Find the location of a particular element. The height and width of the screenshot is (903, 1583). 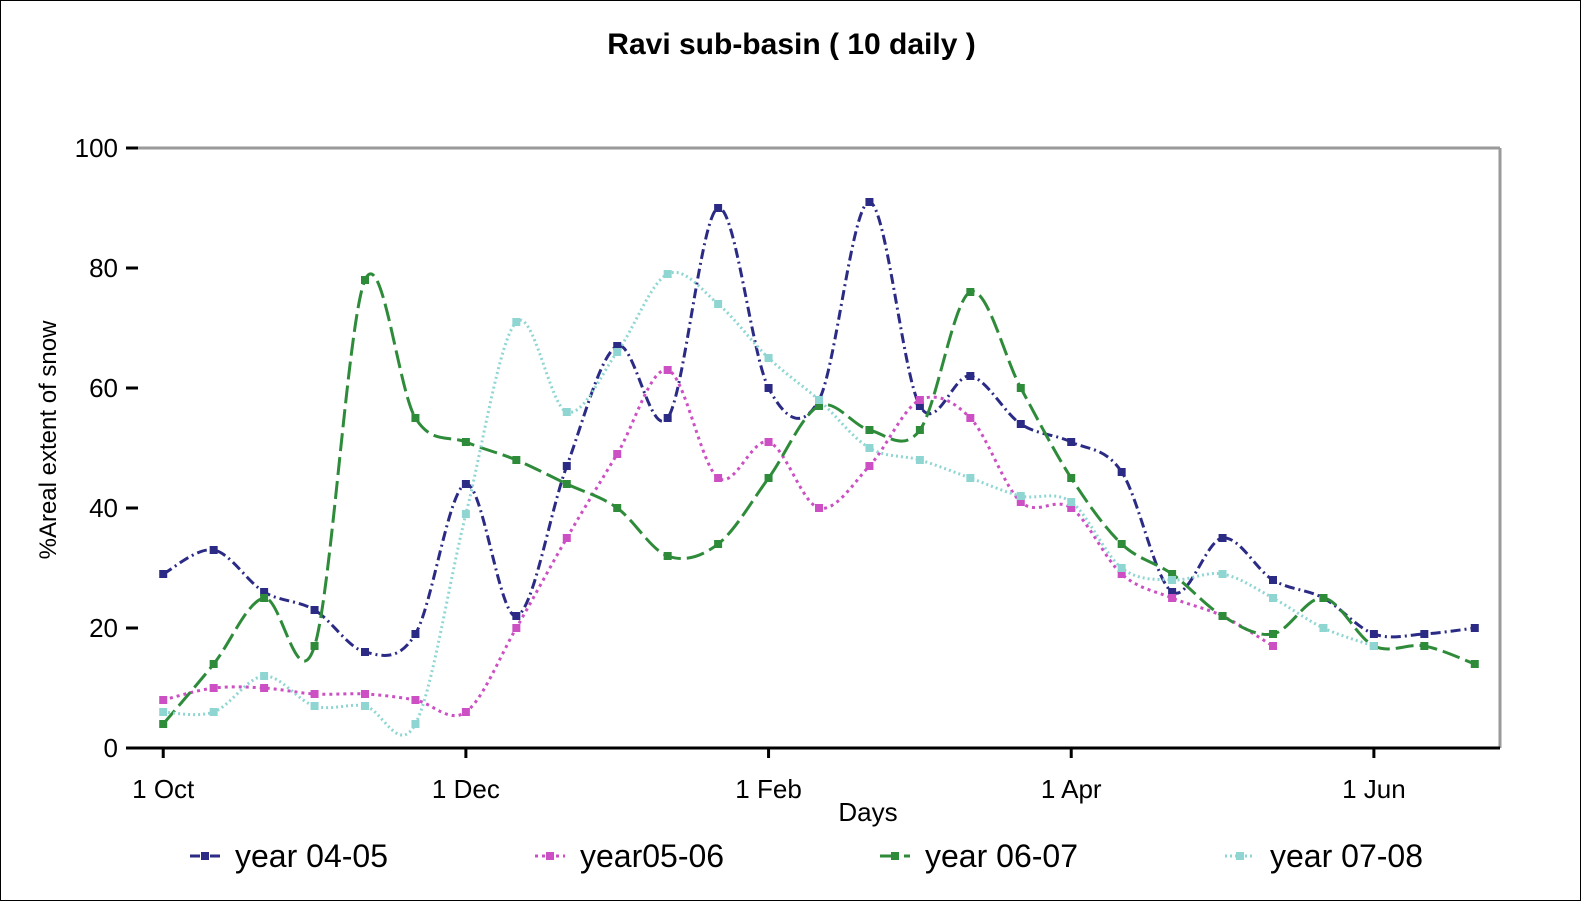

y-tick-label: 100 is located at coordinates (96, 148).